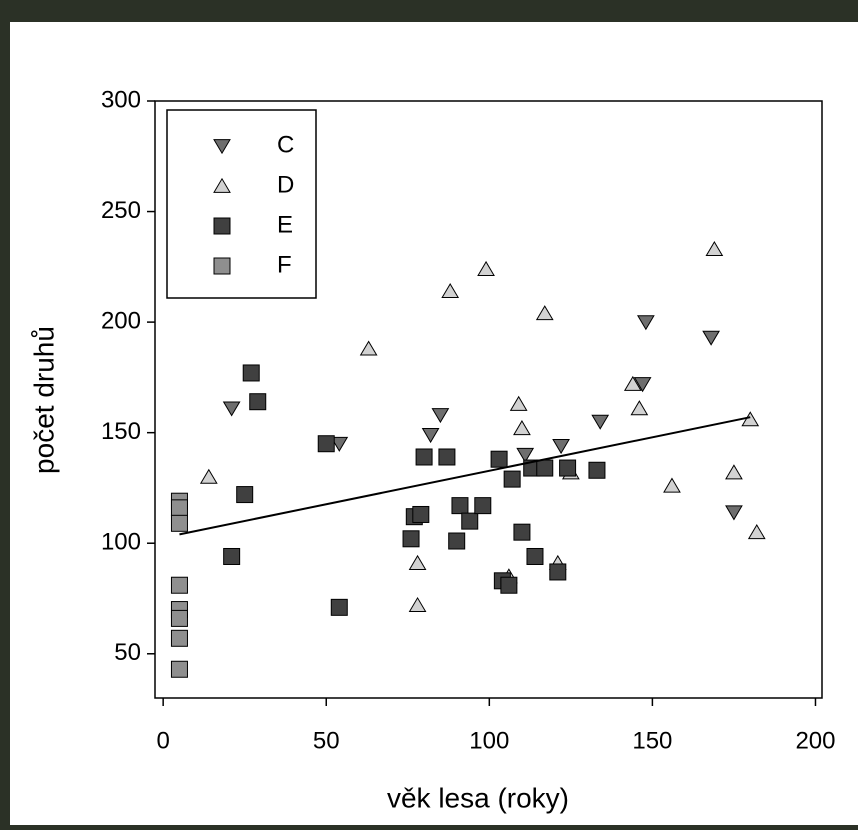  I want to click on y-tick-label: 150, so click(121, 431).